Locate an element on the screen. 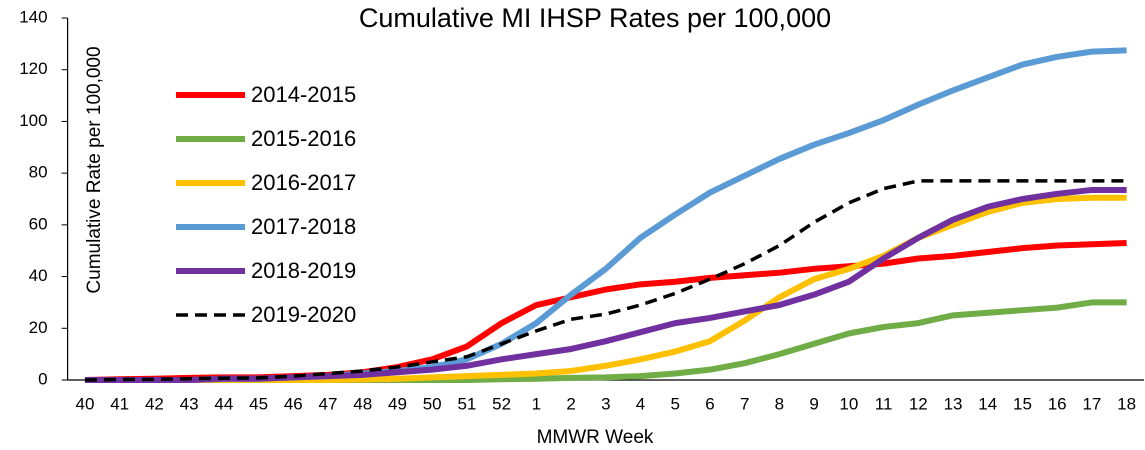 The height and width of the screenshot is (450, 1145). y-tick-label: 40 is located at coordinates (38, 275).